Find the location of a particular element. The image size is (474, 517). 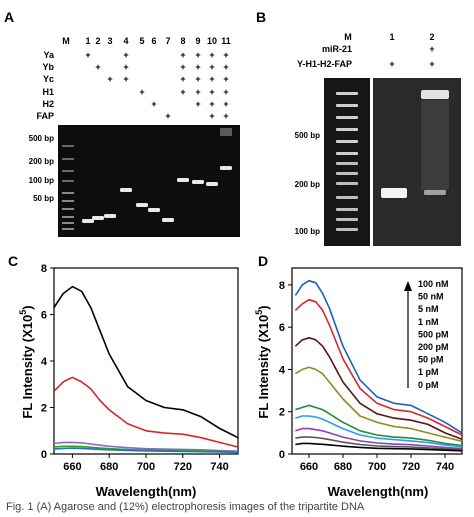

panel-a-lane-number: 3 is located at coordinates (109, 41).